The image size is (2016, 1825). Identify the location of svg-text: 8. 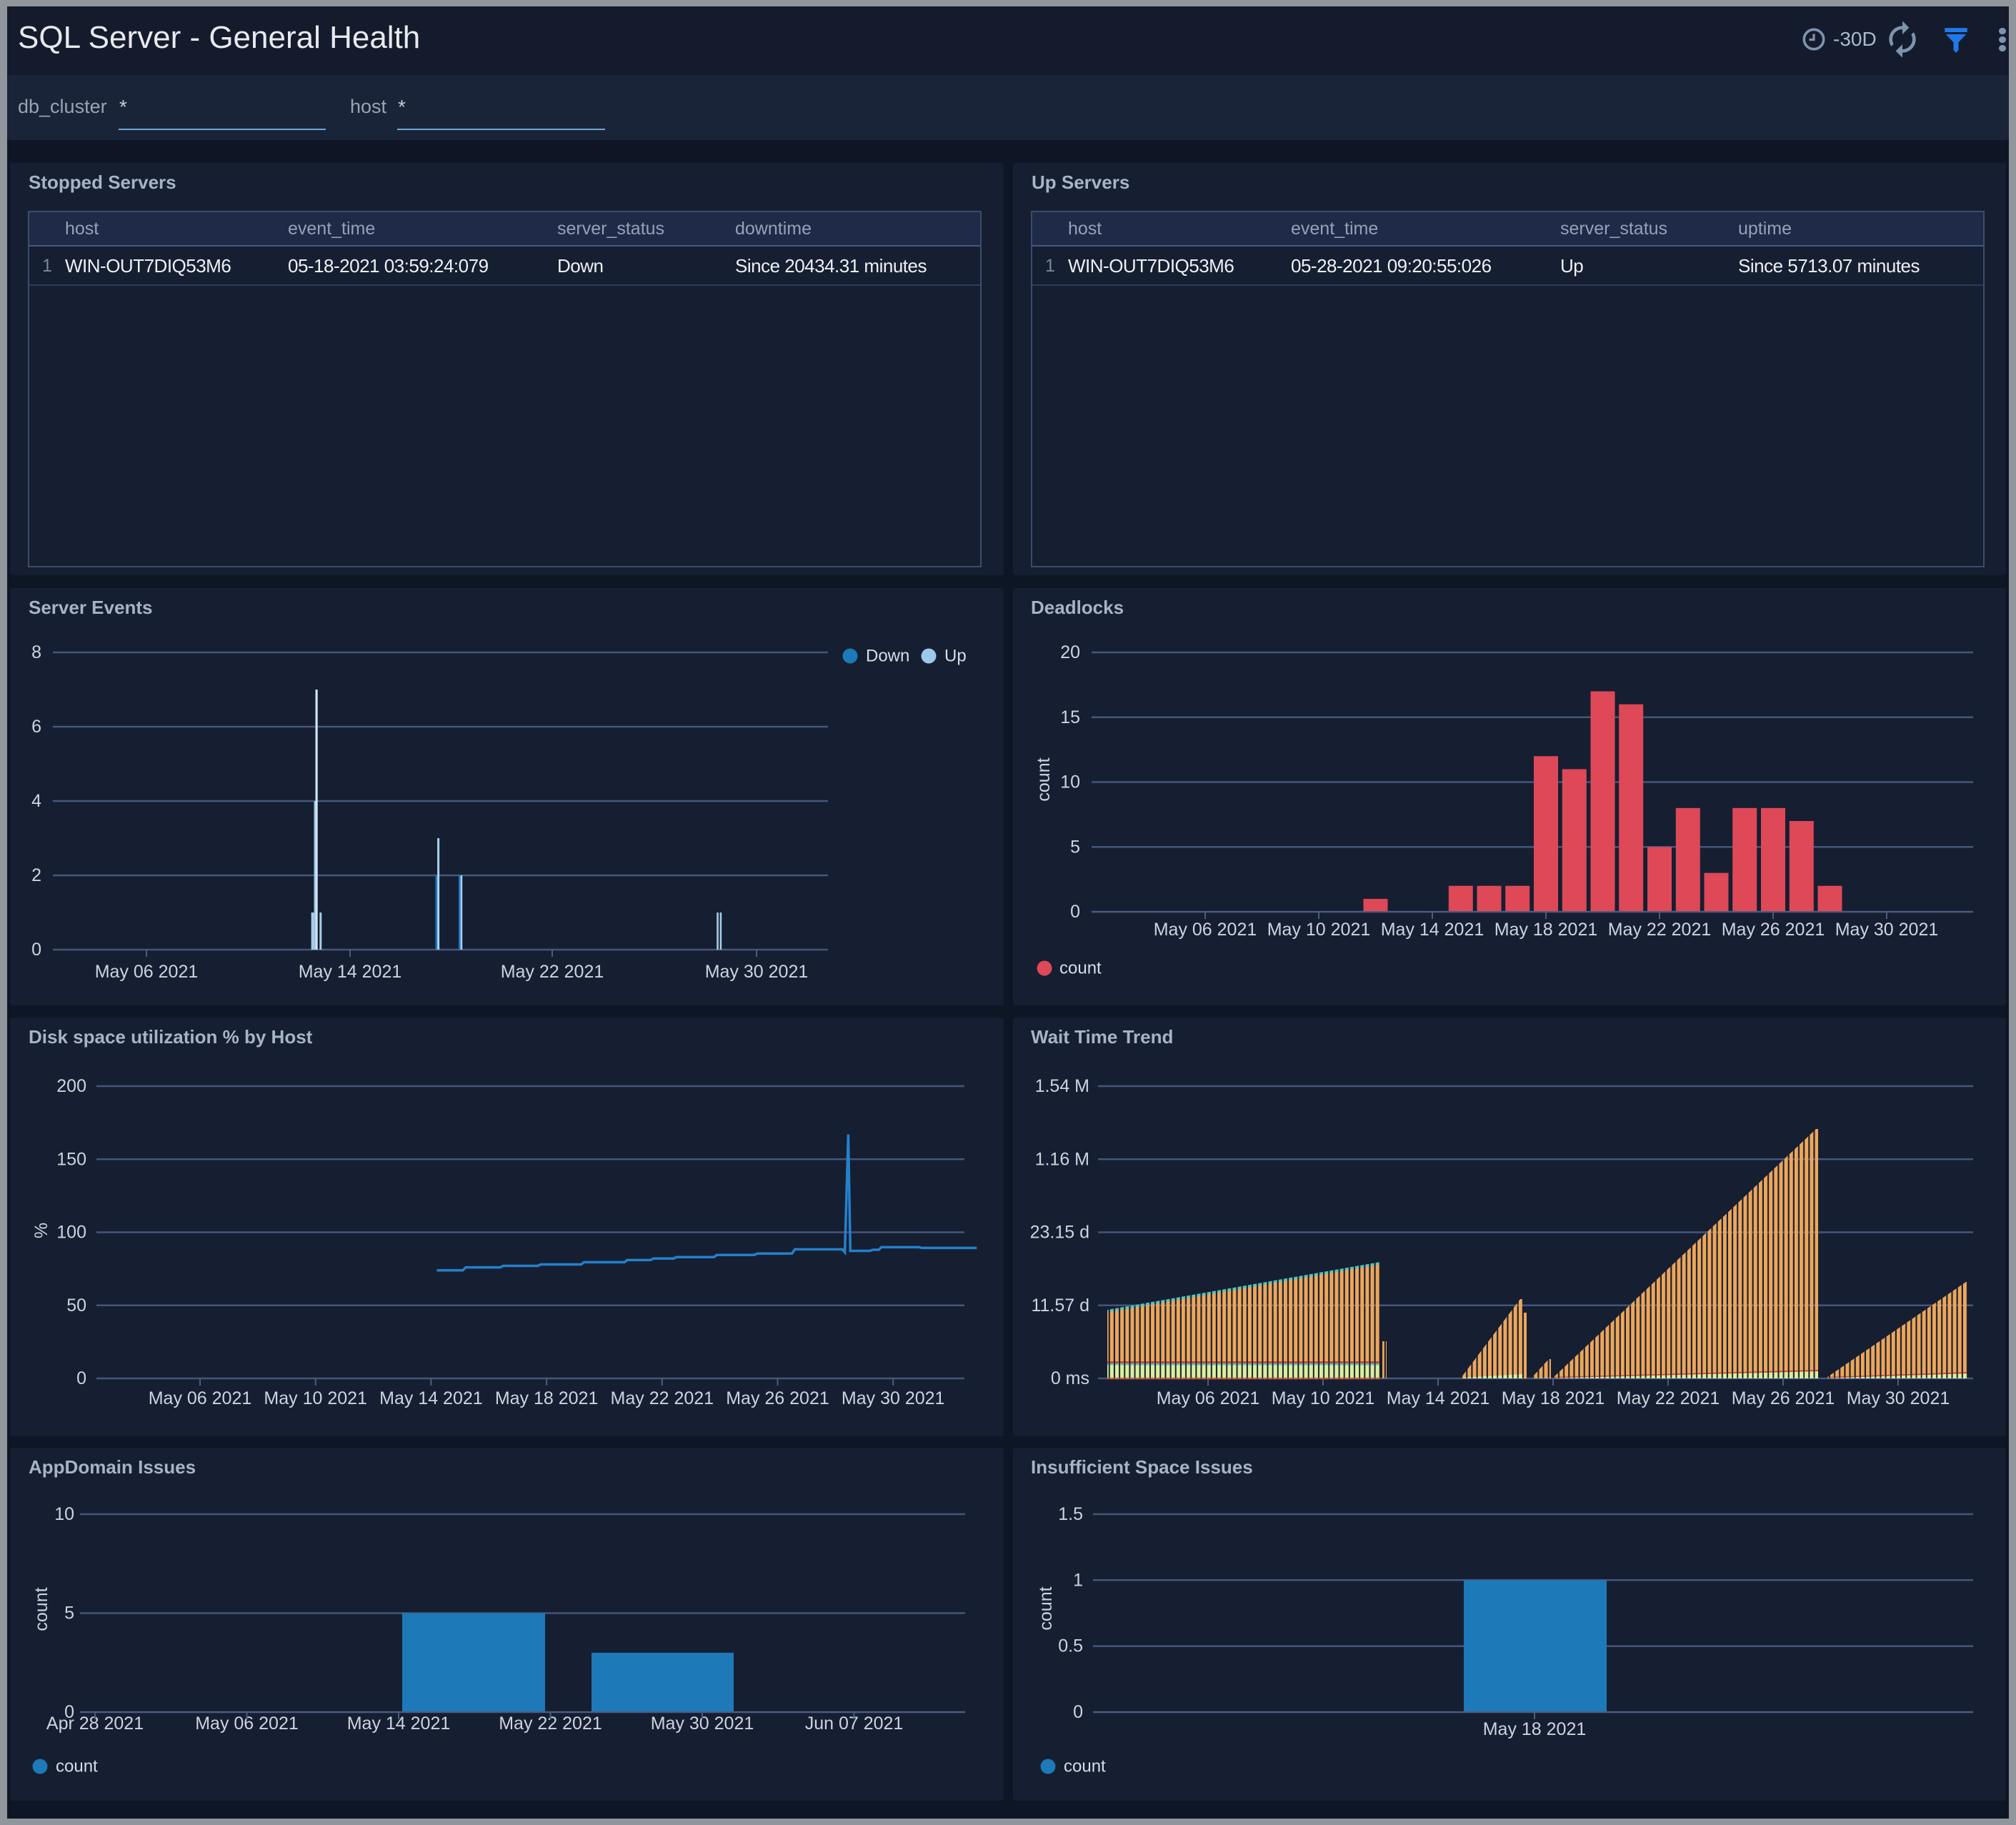
(36, 652).